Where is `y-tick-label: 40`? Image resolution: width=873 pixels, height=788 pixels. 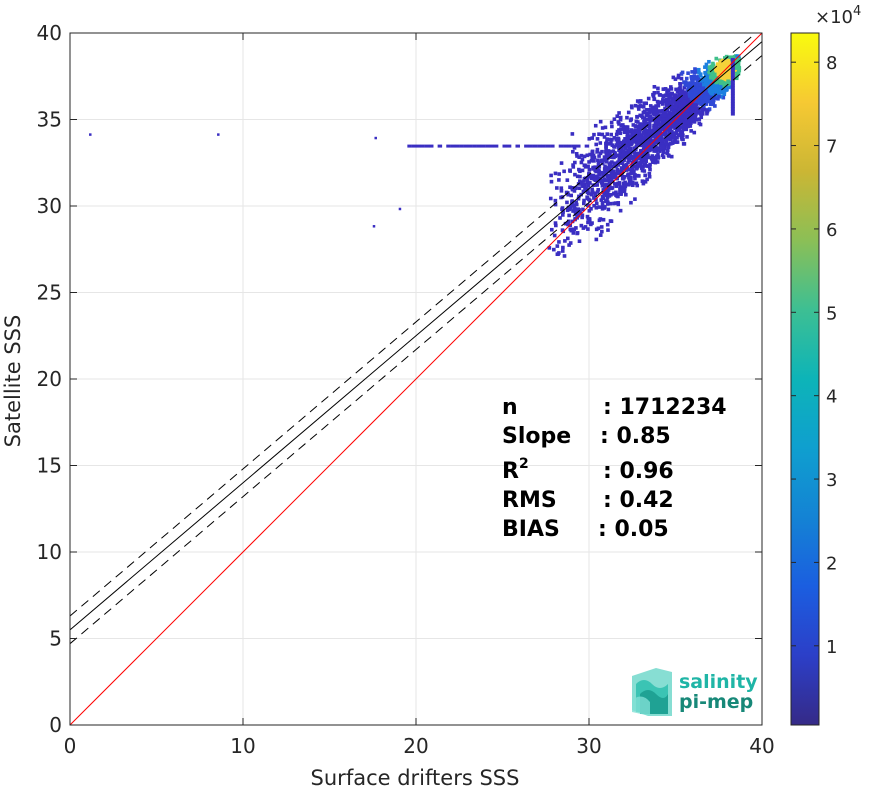 y-tick-label: 40 is located at coordinates (49, 33).